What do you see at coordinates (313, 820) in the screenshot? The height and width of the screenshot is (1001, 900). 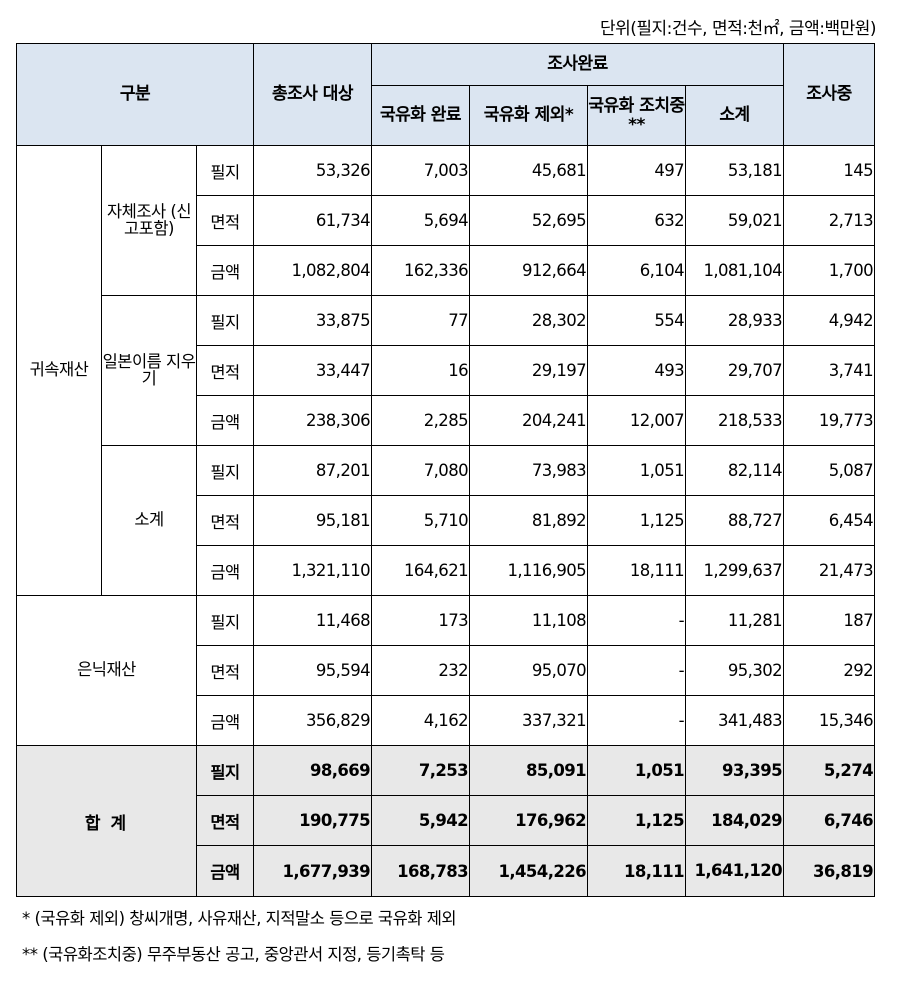 I see `cell: 190,775` at bounding box center [313, 820].